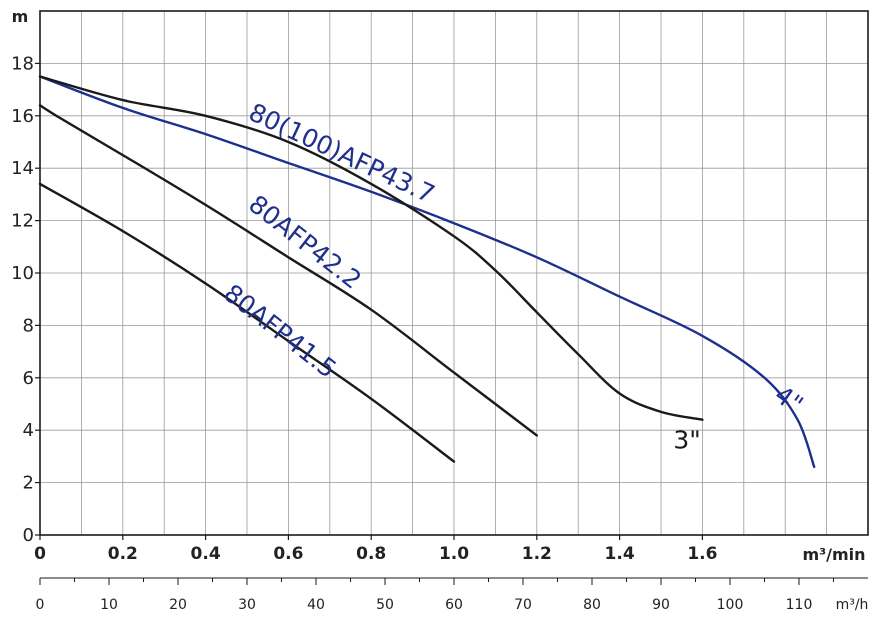 The width and height of the screenshot is (882, 619). Describe the element at coordinates (435, 595) in the screenshot. I see `x-ticks-secondary: 0 10 20 30 40 50 60 70 80 90 100 110` at that location.